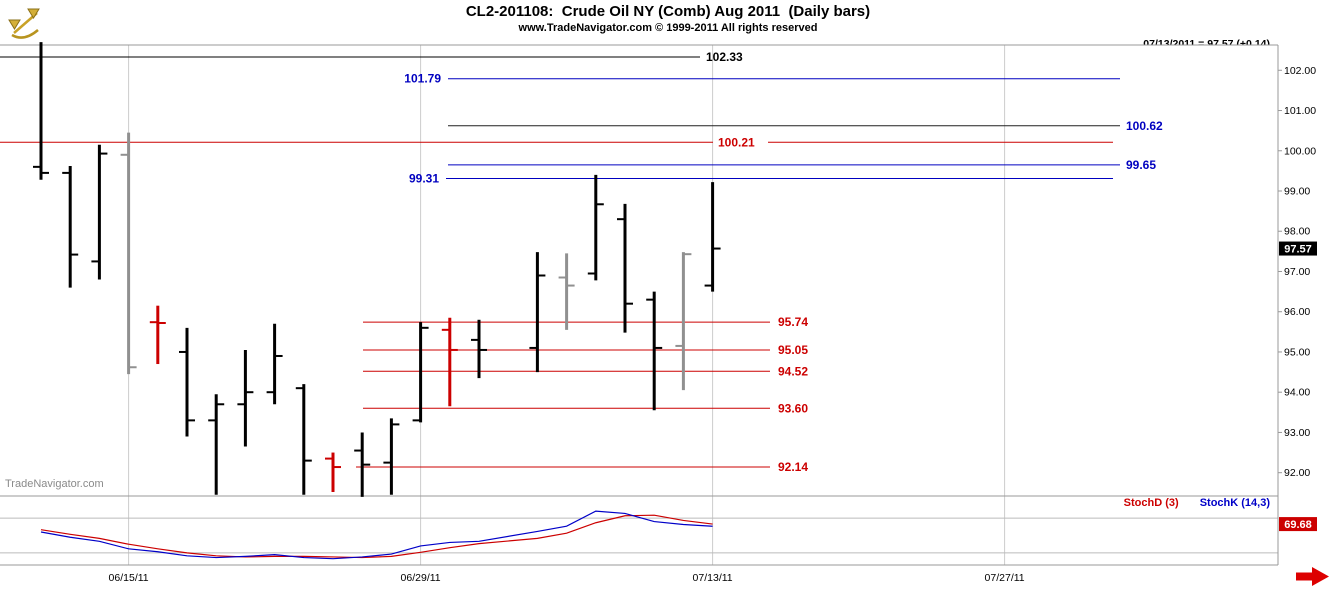 The width and height of the screenshot is (1336, 594). What do you see at coordinates (376, 535) in the screenshot?
I see `stochk-line` at bounding box center [376, 535].